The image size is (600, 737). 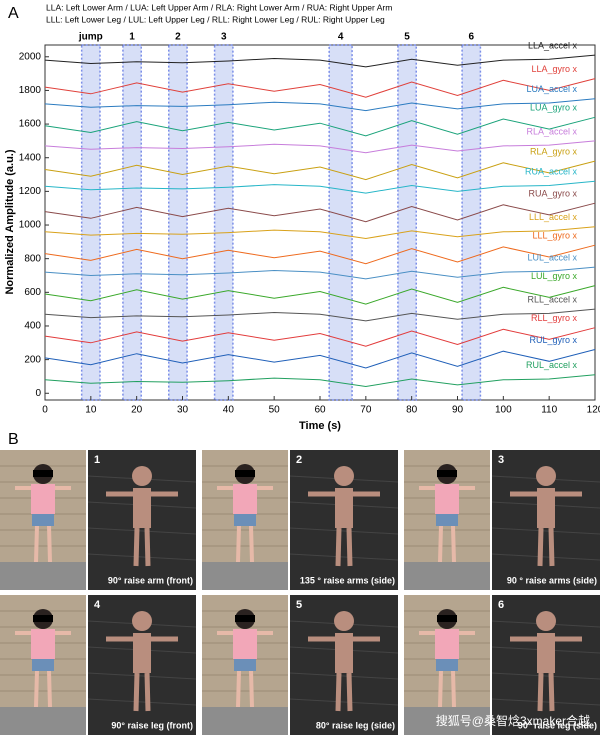 What do you see at coordinates (45, 410) in the screenshot?
I see `x-tick-label: 0` at bounding box center [45, 410].